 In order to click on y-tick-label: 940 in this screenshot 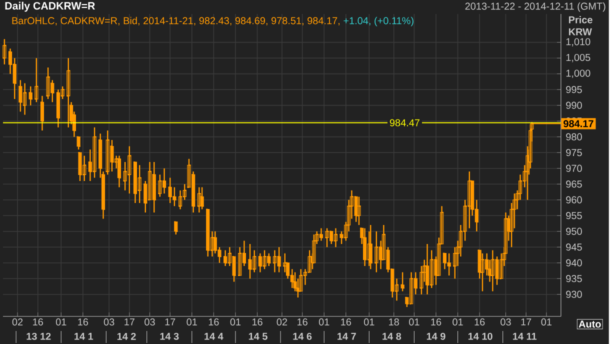, I will do `click(574, 262)`.